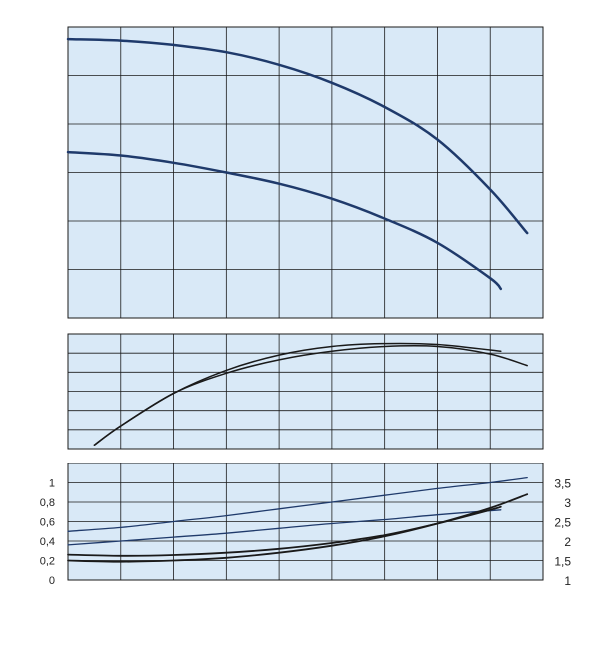 This screenshot has height=648, width=600. Describe the element at coordinates (567, 503) in the screenshot. I see `y2-tick-label-npsh: 3` at that location.